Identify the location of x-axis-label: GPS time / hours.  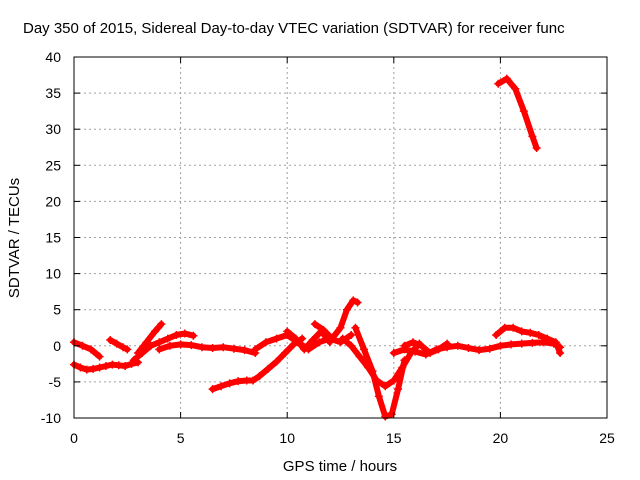
(340, 466).